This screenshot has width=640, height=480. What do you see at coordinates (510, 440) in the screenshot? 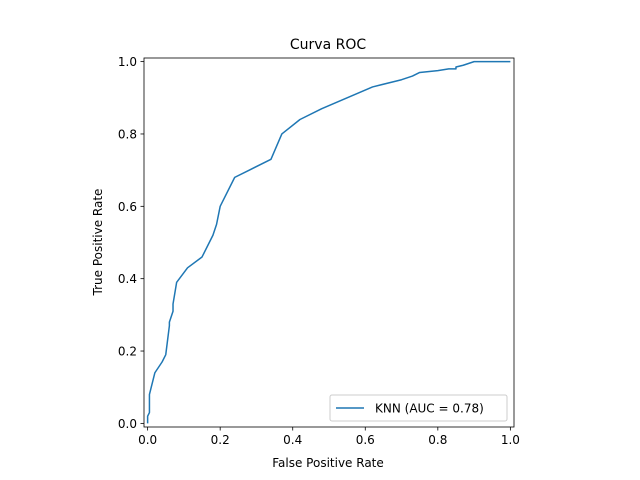
I see `x-tick-label: 1.0` at bounding box center [510, 440].